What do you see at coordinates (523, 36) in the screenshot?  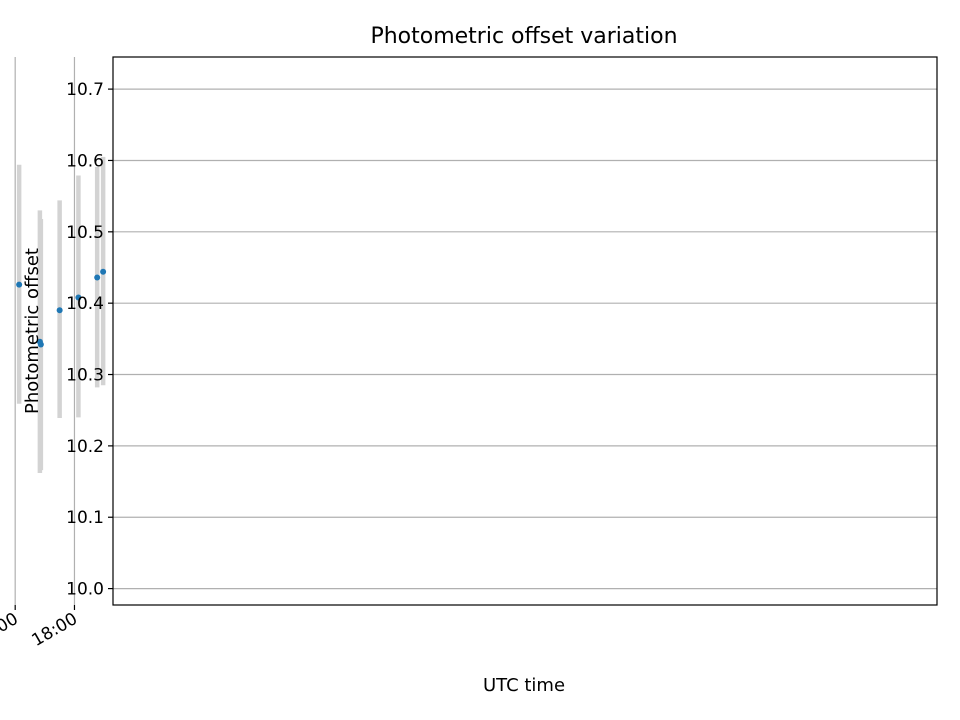 I see `chart-title: Photometric offset variation` at bounding box center [523, 36].